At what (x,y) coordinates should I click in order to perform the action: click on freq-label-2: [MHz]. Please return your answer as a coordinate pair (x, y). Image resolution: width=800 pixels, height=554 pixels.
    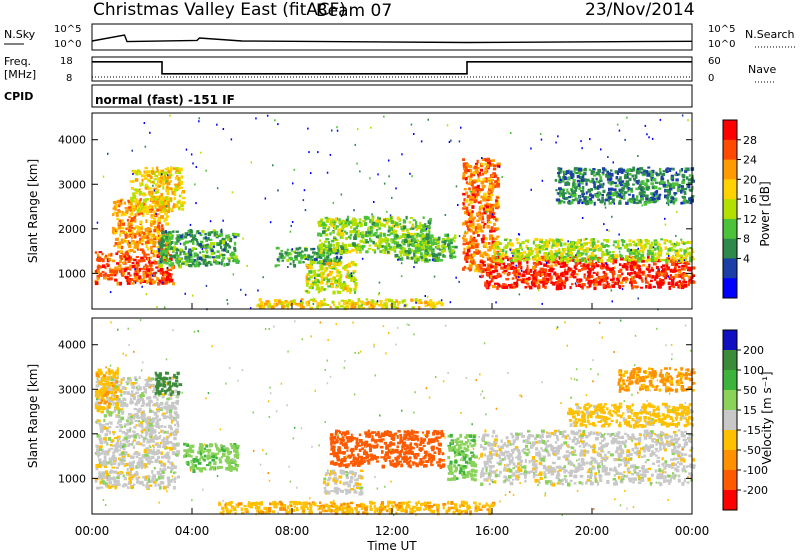
    Looking at the image, I should click on (20, 74).